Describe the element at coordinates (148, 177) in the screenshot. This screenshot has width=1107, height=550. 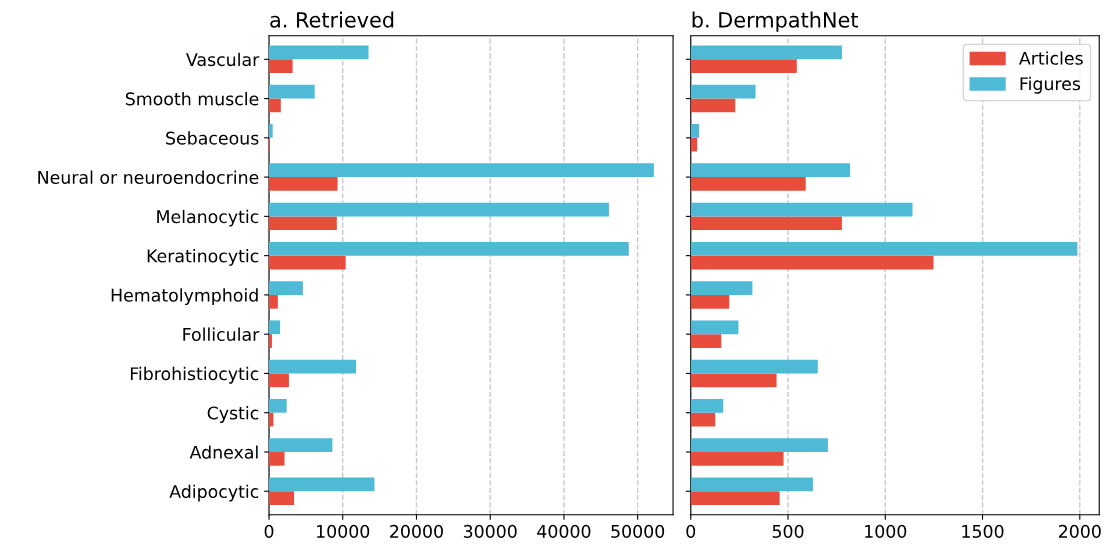
I see `y-tick-label: Neural or neuroendocrine` at that location.